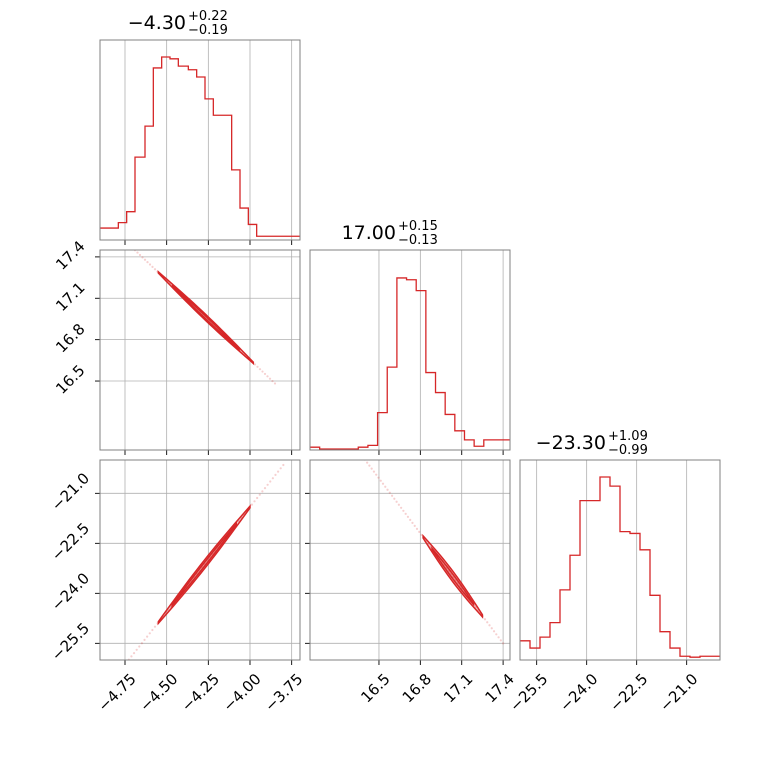 Image resolution: width=760 pixels, height=760 pixels. Describe the element at coordinates (628, 436) in the screenshot. I see `title-plus: +1.09` at that location.